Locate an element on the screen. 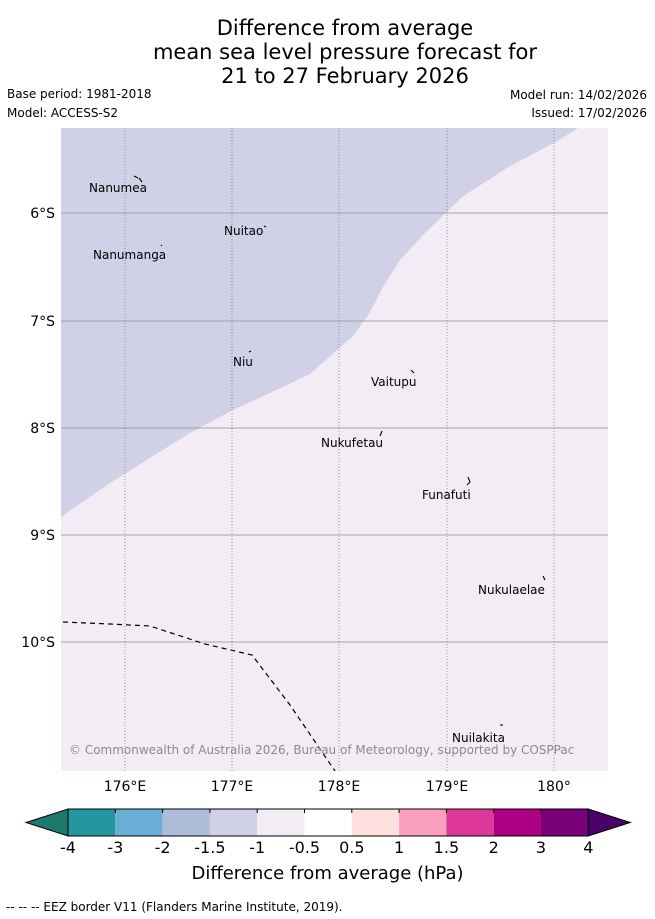 The width and height of the screenshot is (655, 919). colorbar-tick-label: -2 is located at coordinates (163, 847).